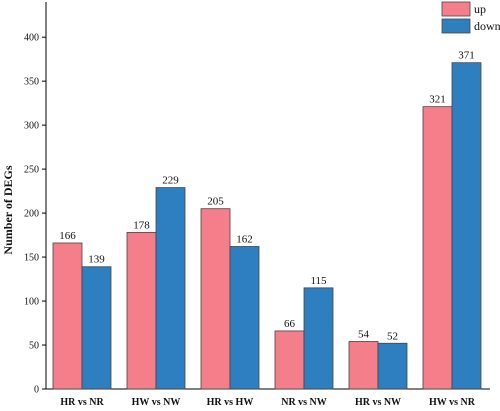 The width and height of the screenshot is (500, 411). I want to click on data-label-up: 321, so click(437, 100).